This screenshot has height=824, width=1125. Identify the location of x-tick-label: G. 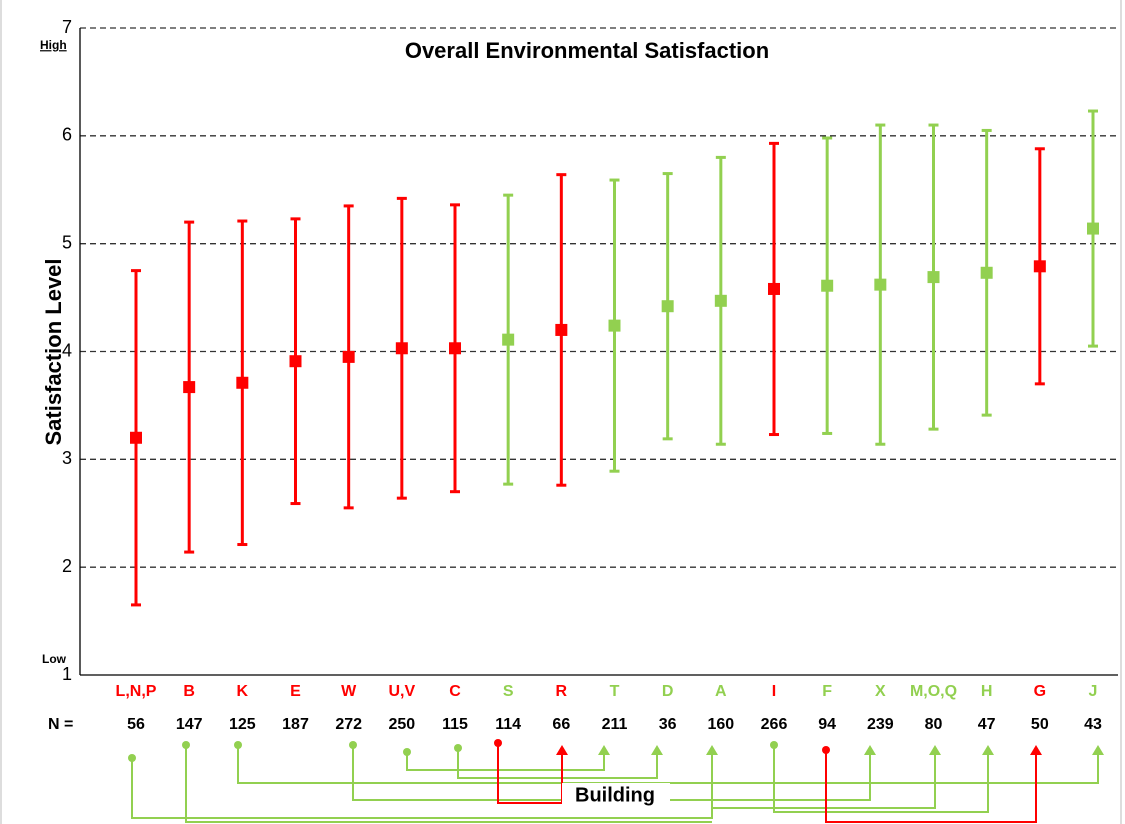
(1040, 691).